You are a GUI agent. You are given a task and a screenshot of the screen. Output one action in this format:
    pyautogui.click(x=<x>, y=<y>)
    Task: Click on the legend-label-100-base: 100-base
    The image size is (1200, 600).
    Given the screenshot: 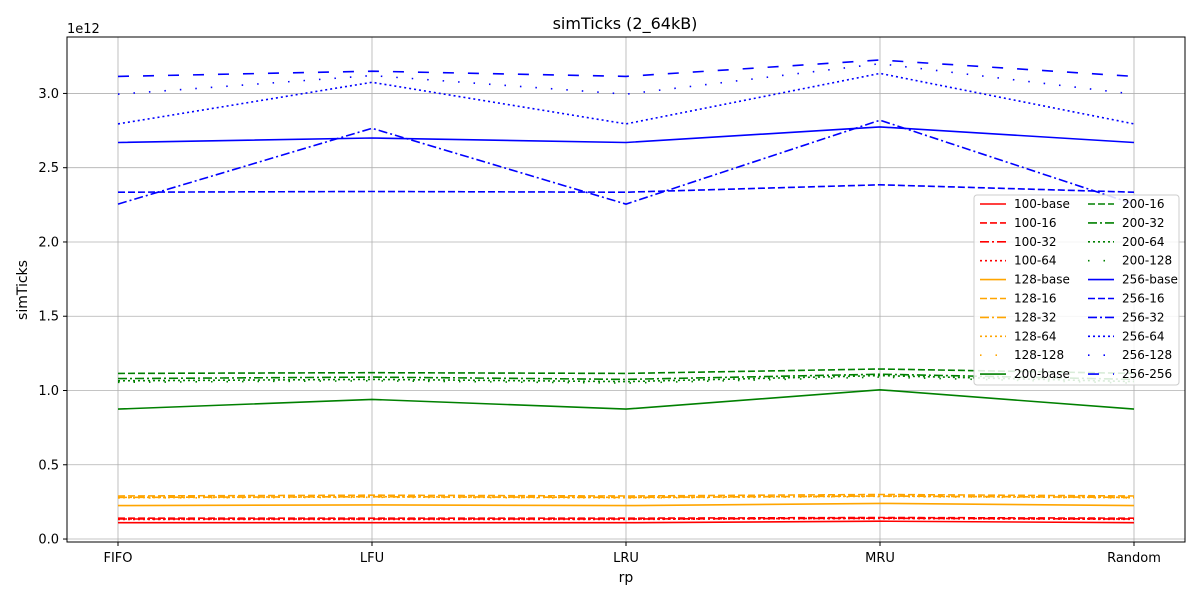 What is the action you would take?
    pyautogui.click(x=1042, y=204)
    